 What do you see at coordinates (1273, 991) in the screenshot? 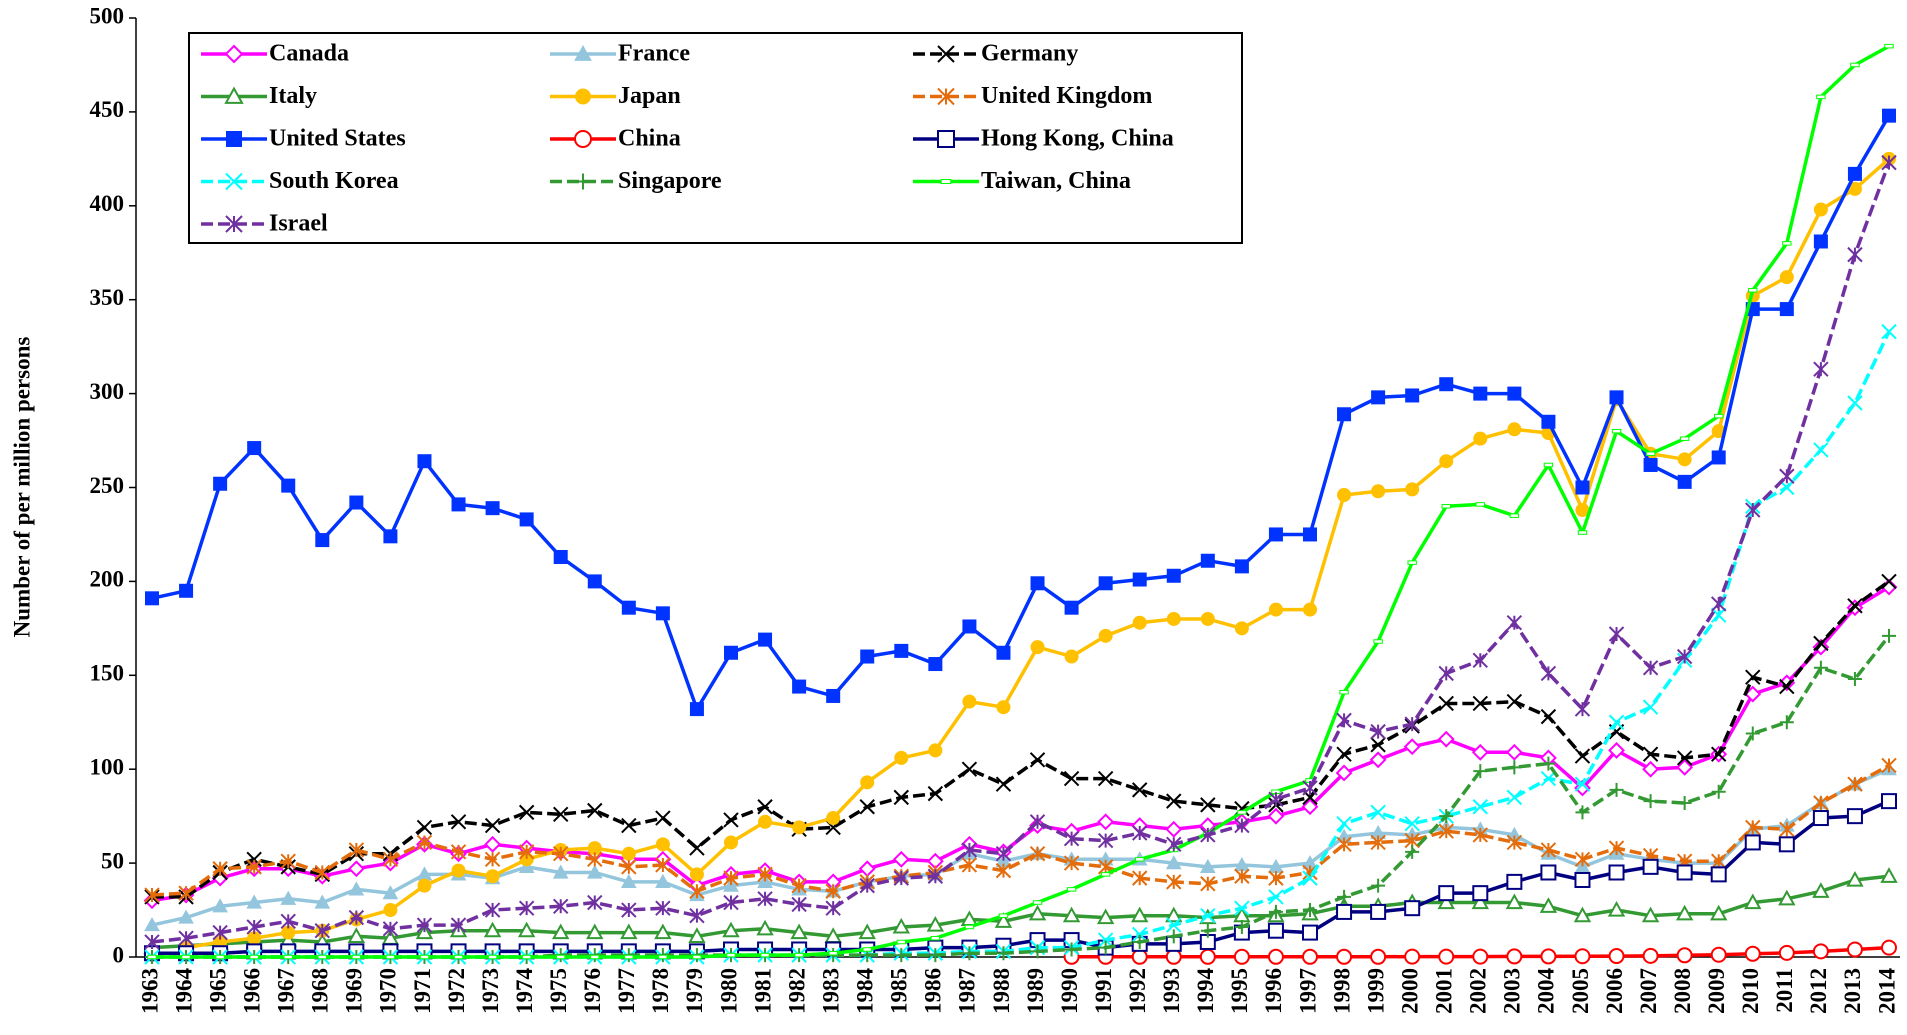
I see `x-tick-label: 1996` at bounding box center [1273, 991].